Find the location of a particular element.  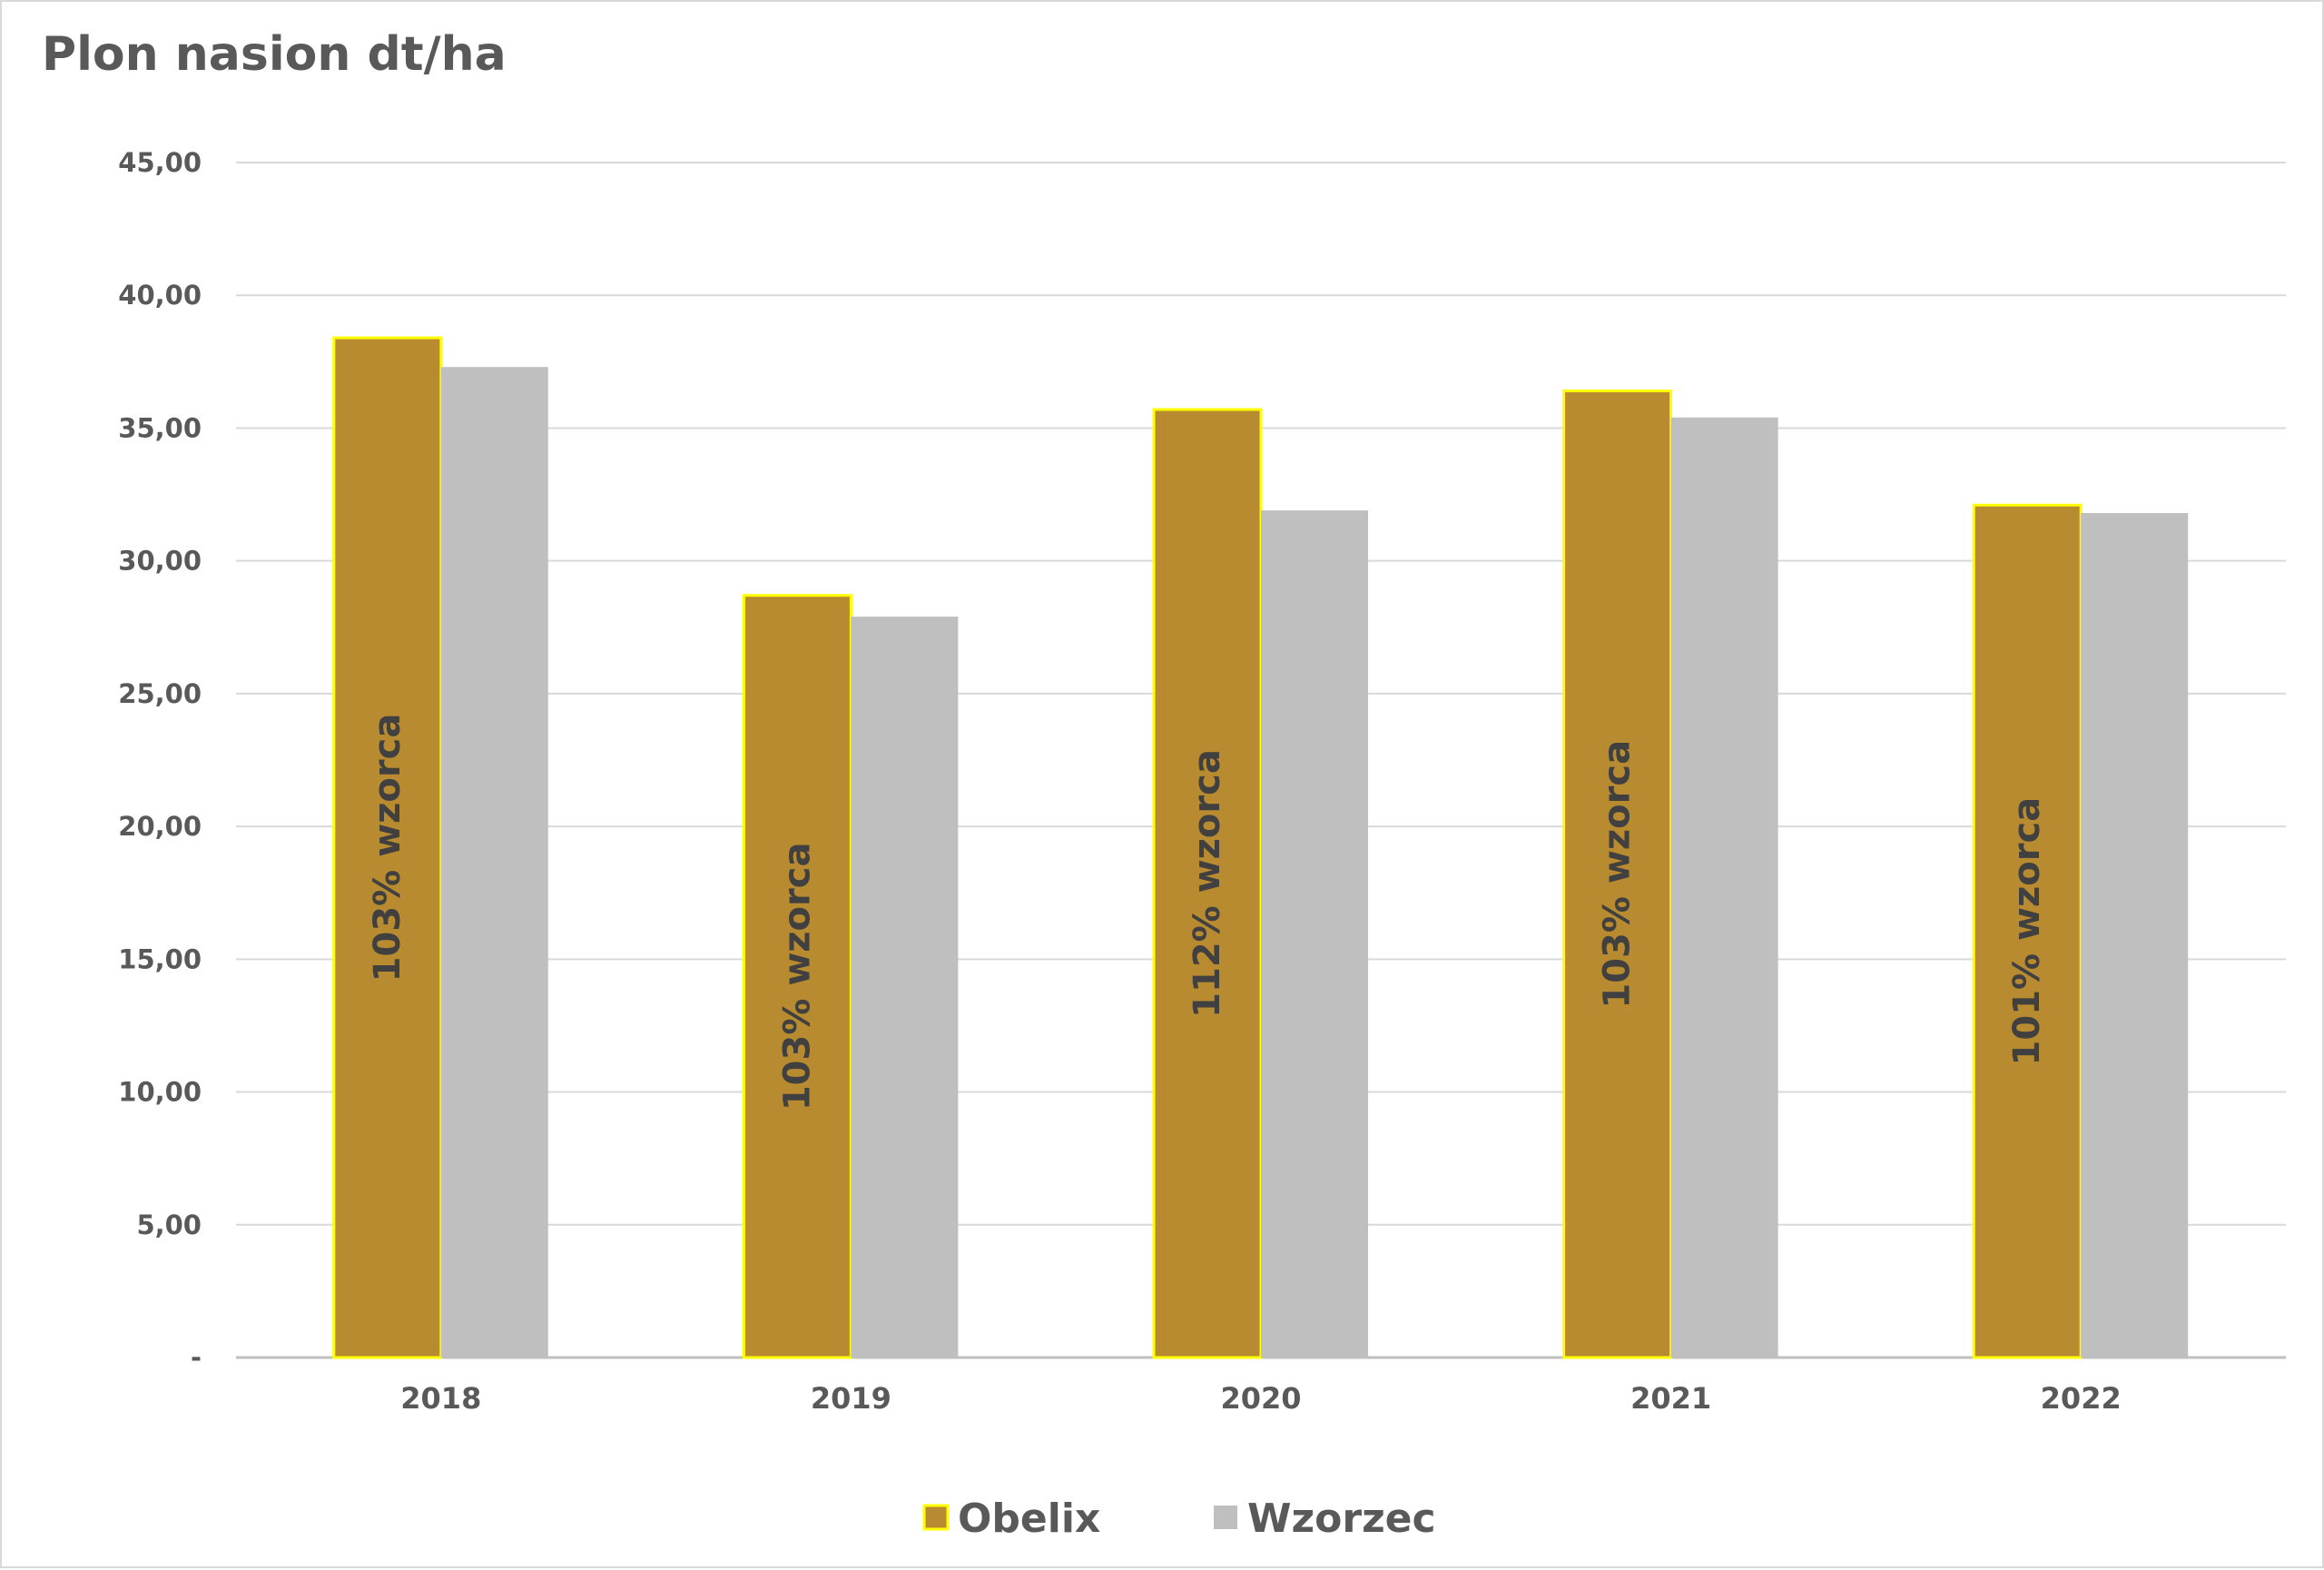

y-tick-label: 45,00 is located at coordinates (160, 163).